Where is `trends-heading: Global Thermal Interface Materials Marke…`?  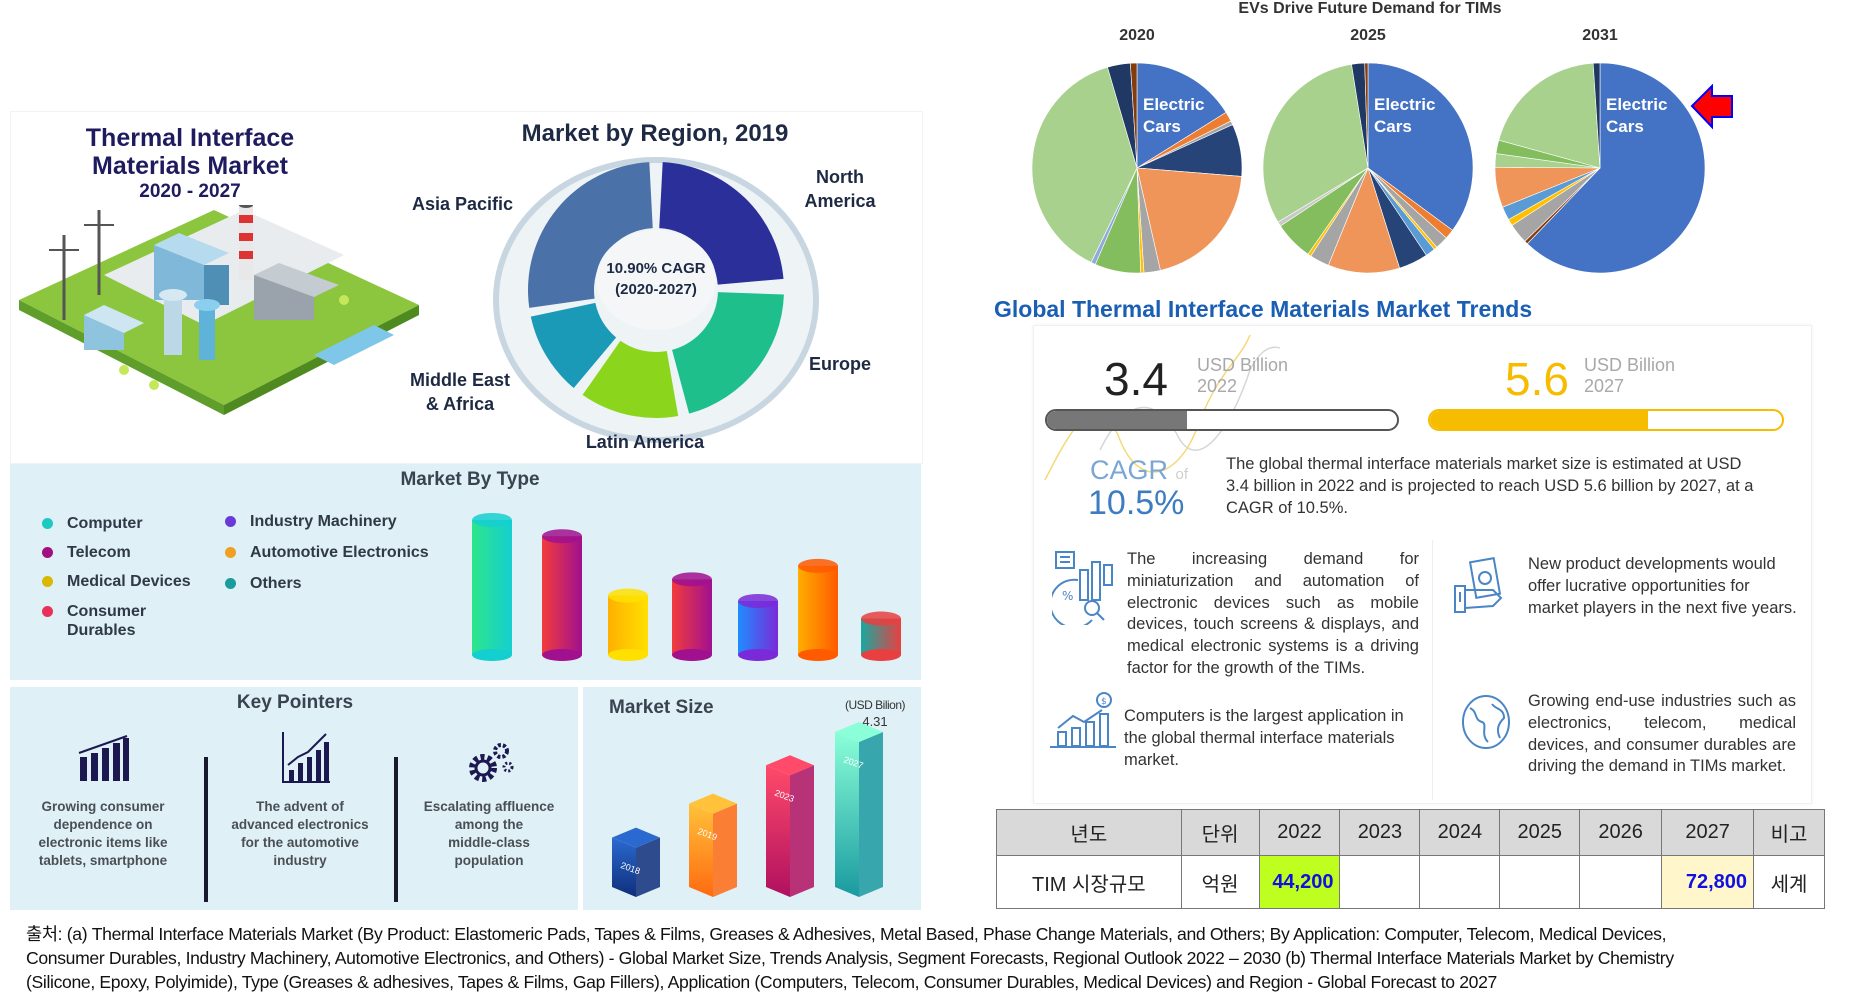 trends-heading: Global Thermal Interface Materials Marke… is located at coordinates (1263, 309).